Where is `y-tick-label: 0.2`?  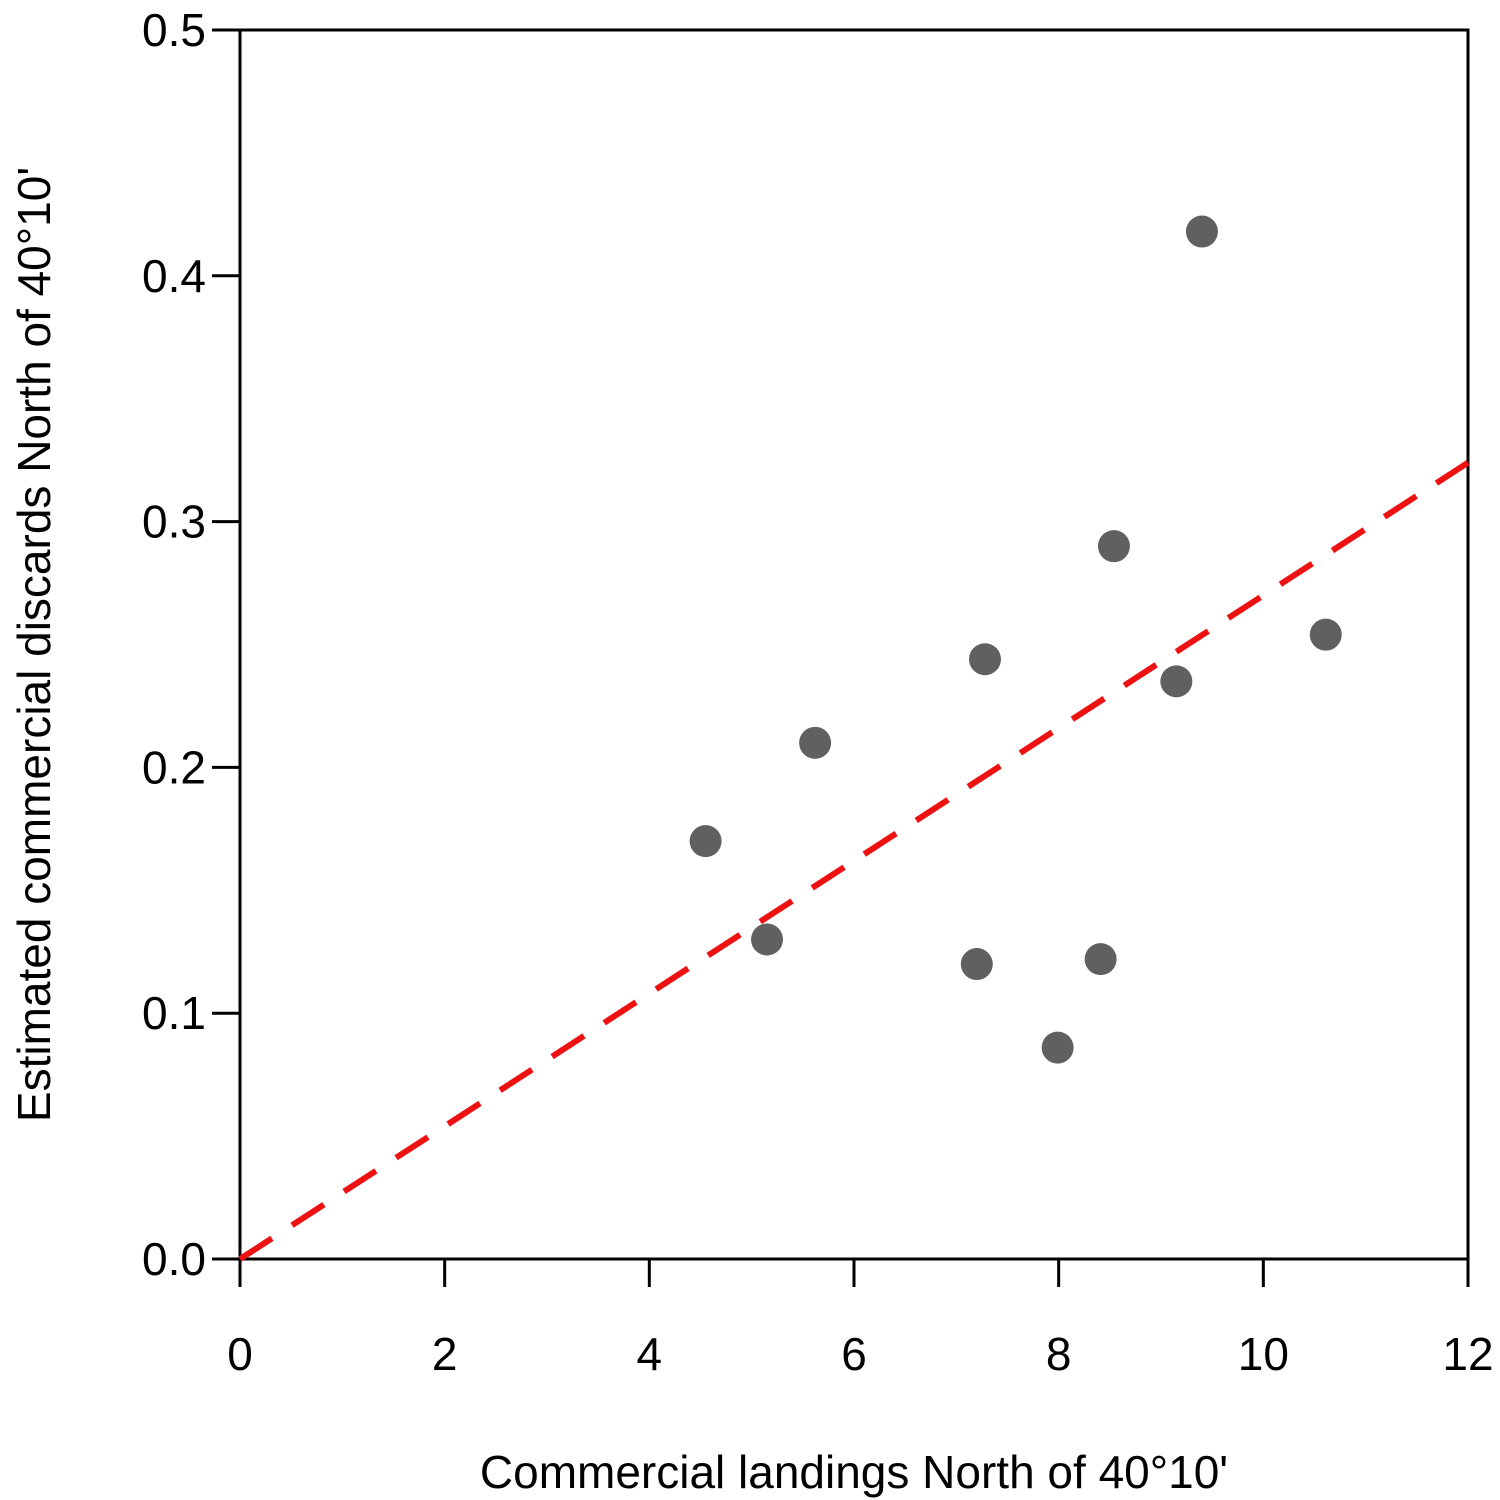 y-tick-label: 0.2 is located at coordinates (174, 767).